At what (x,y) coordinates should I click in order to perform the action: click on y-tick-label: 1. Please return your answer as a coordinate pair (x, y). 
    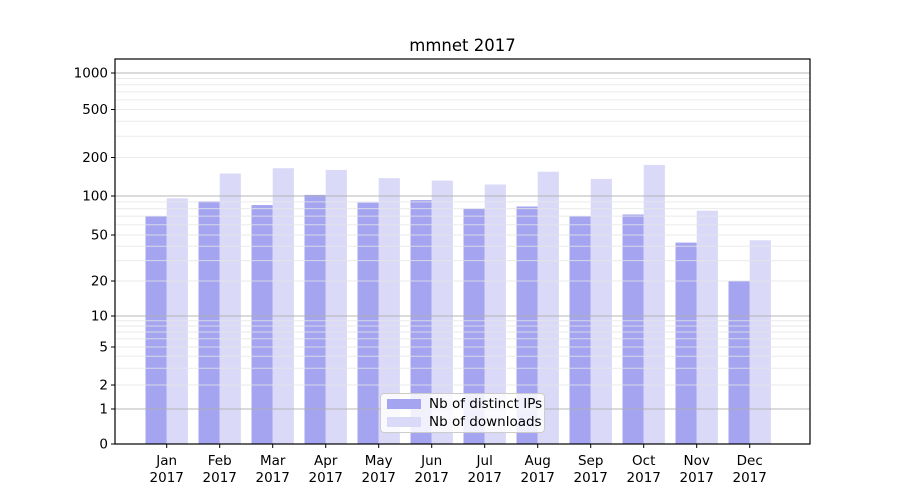
    Looking at the image, I should click on (103, 410).